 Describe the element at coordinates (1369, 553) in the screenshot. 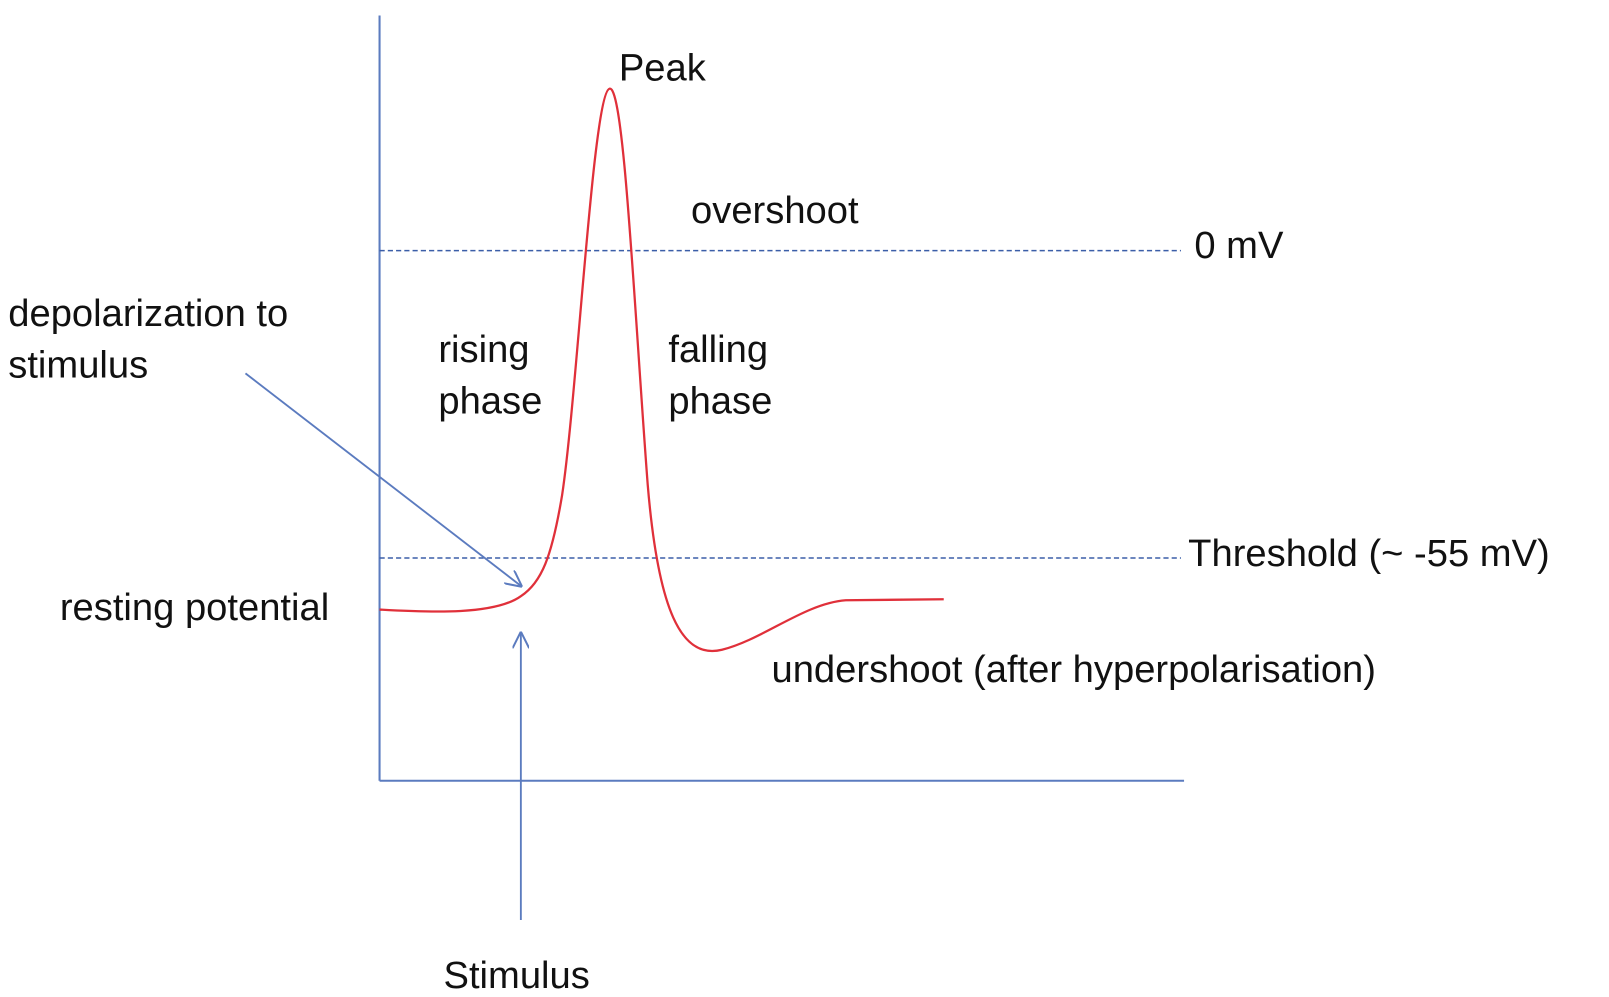

I see `threshold-label: Threshold (~ -55 mV)` at that location.